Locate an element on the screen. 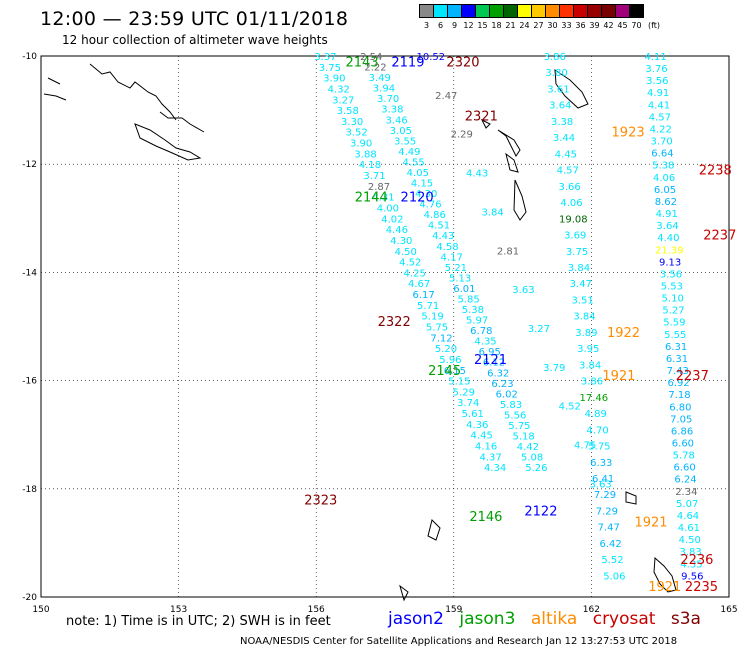  swh-value: 4.25 is located at coordinates (415, 273).